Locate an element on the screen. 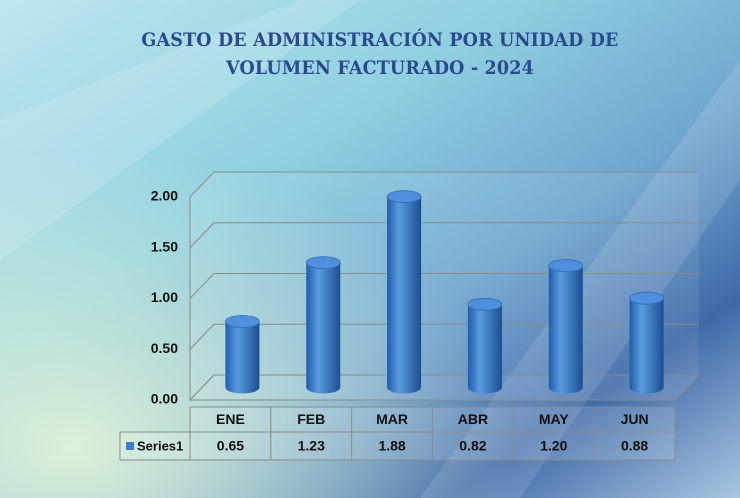 Image resolution: width=740 pixels, height=498 pixels. y-tick-label: 0.00 is located at coordinates (164, 399).